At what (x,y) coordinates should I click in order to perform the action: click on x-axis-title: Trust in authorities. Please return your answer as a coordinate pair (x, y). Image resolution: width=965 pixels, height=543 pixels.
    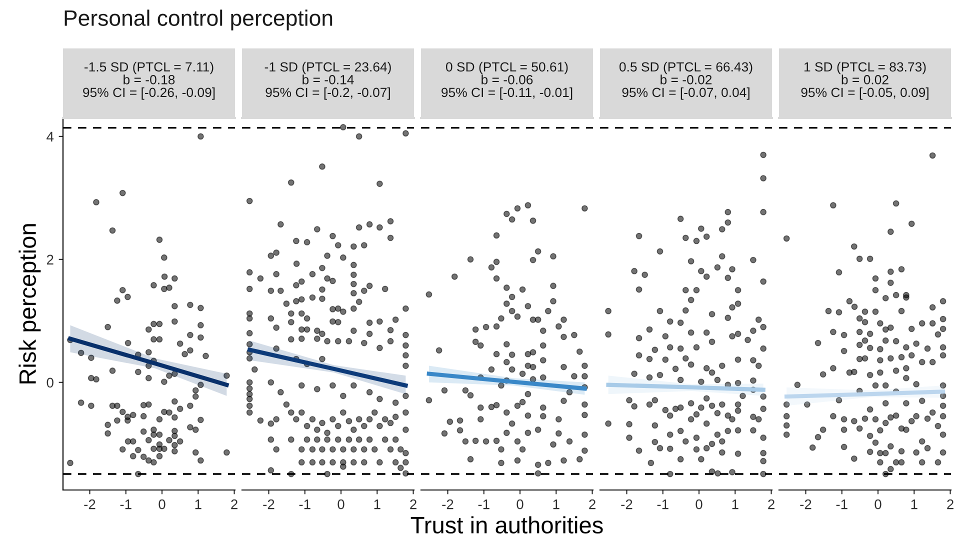
    Looking at the image, I should click on (506, 525).